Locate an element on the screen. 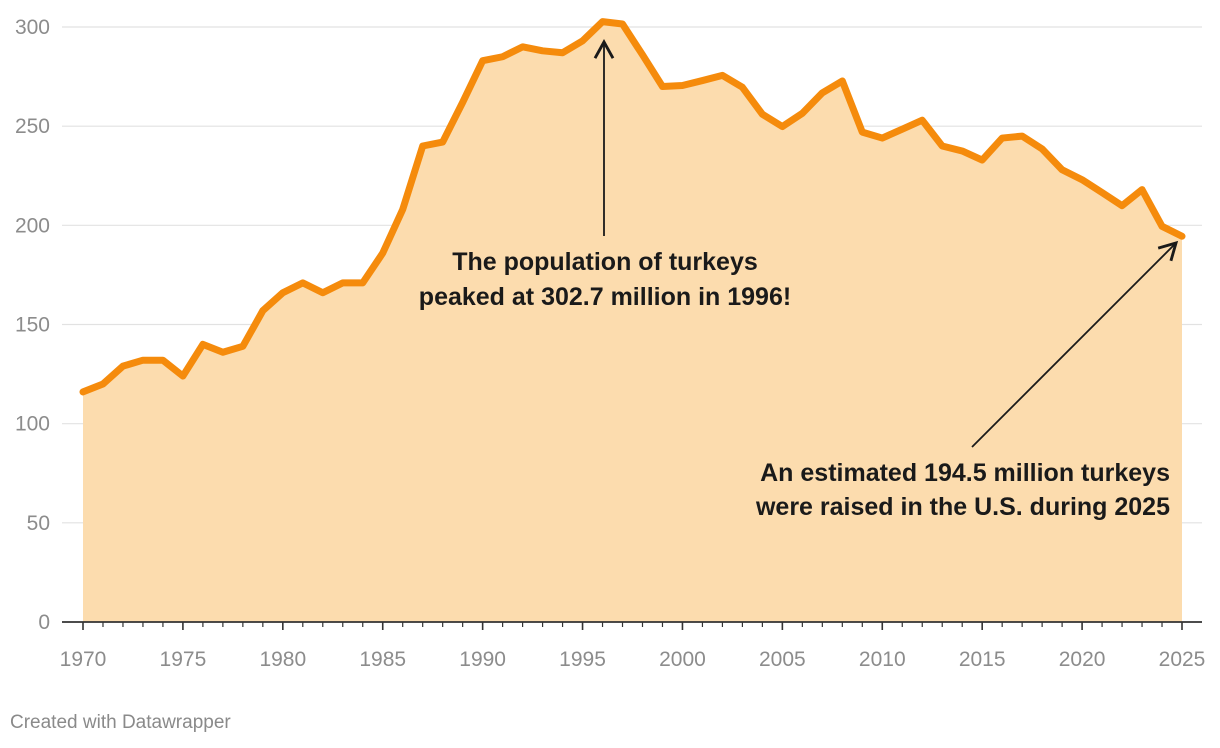 This screenshot has width=1220, height=748. data-point-2000 is located at coordinates (682, 85).